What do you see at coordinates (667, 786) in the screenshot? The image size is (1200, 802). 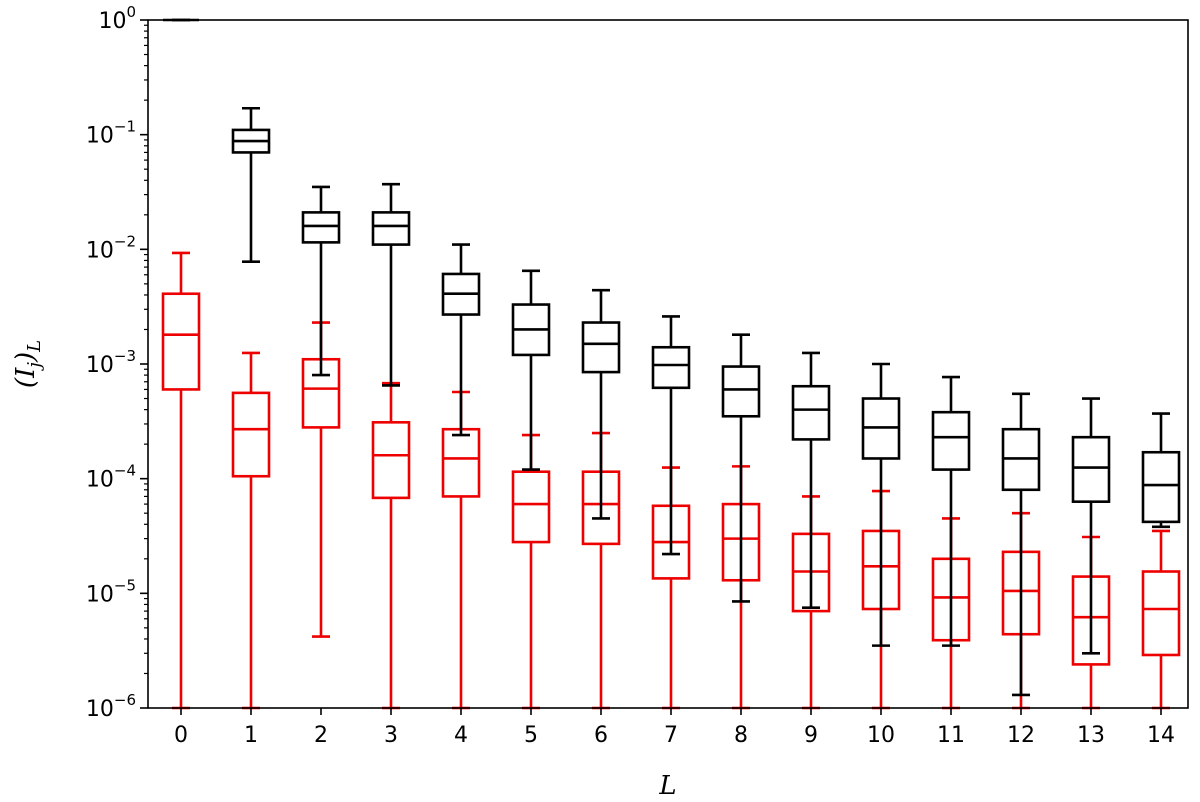 I see `x-axis-label: L` at bounding box center [667, 786].